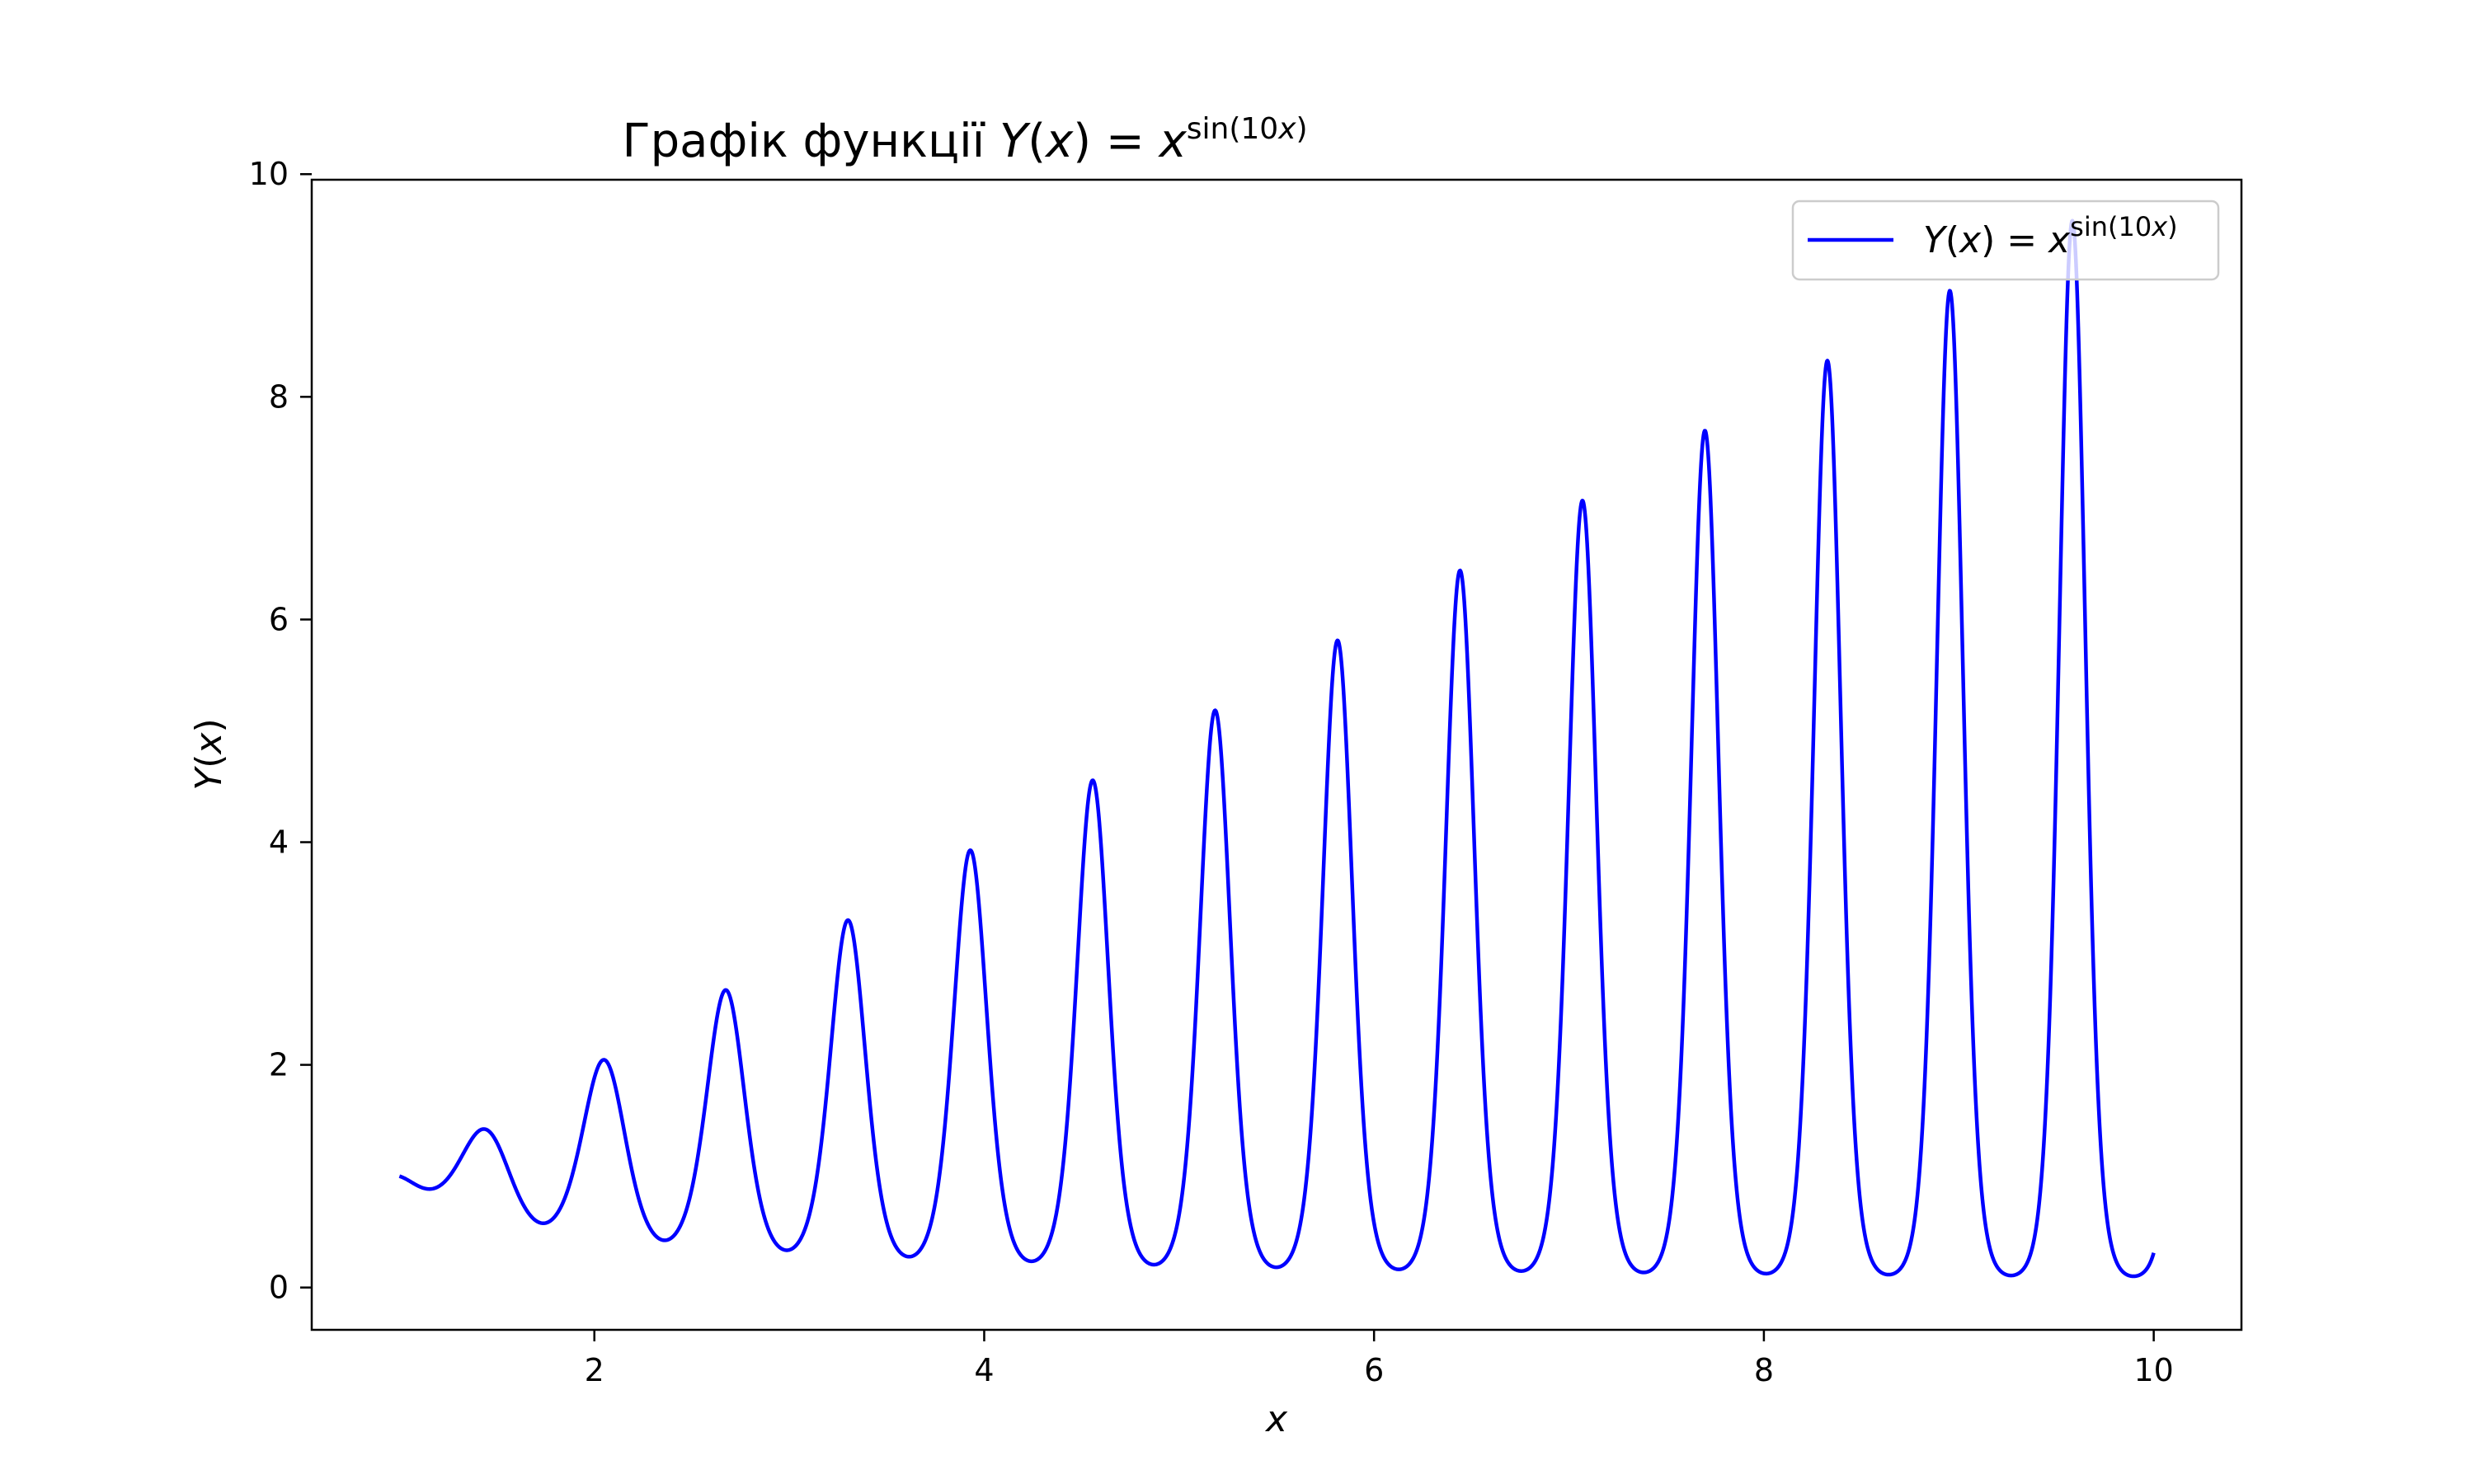 The height and width of the screenshot is (1484, 2474). Describe the element at coordinates (279, 619) in the screenshot. I see `y-tick-label: 6` at that location.